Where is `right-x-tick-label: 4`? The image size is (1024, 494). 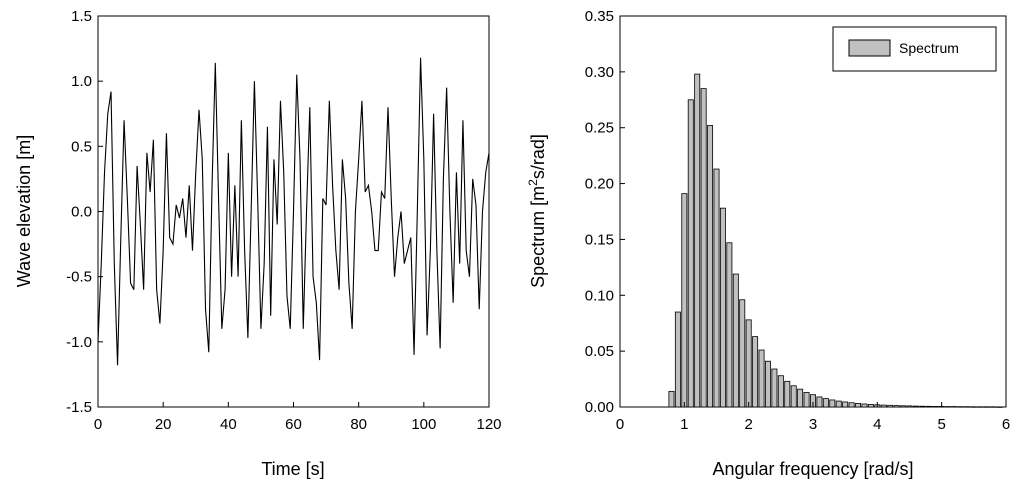 right-x-tick-label: 4 is located at coordinates (877, 424).